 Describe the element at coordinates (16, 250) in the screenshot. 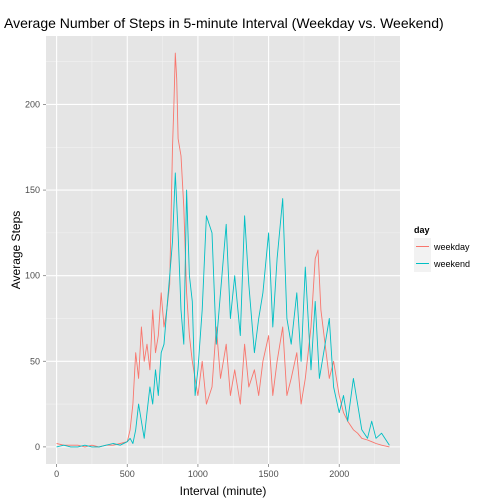

I see `y-axis-title: Average Steps` at that location.